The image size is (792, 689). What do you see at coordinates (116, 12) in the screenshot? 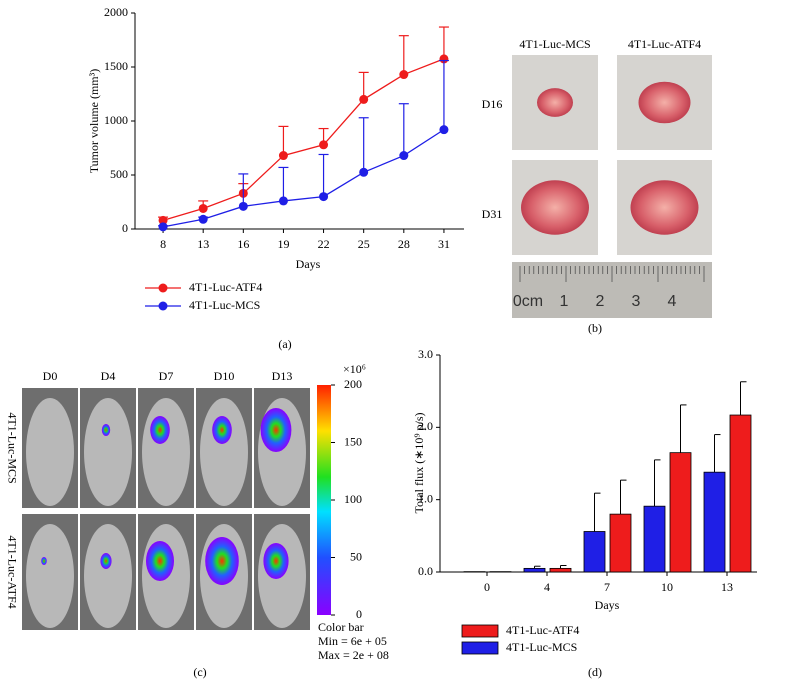
I see `y-tick-label: 2000` at bounding box center [116, 12].